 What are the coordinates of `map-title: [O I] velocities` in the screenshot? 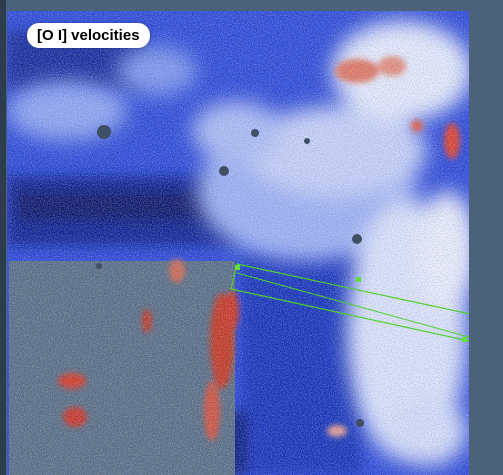 It's located at (88, 35).